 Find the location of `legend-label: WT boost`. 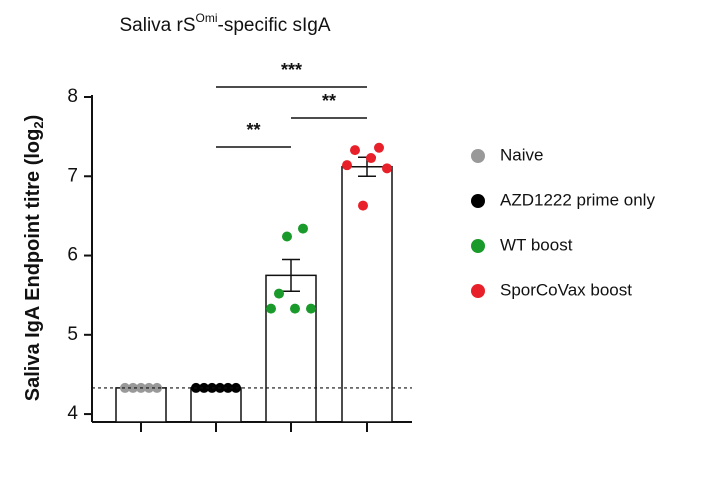

legend-label: WT boost is located at coordinates (536, 244).